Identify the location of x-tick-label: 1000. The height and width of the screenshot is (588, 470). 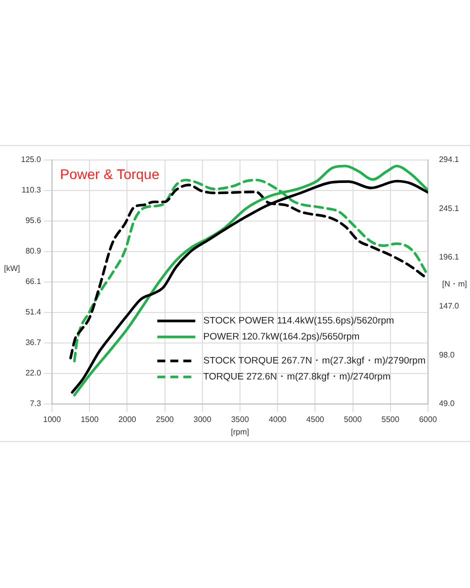
(52, 419).